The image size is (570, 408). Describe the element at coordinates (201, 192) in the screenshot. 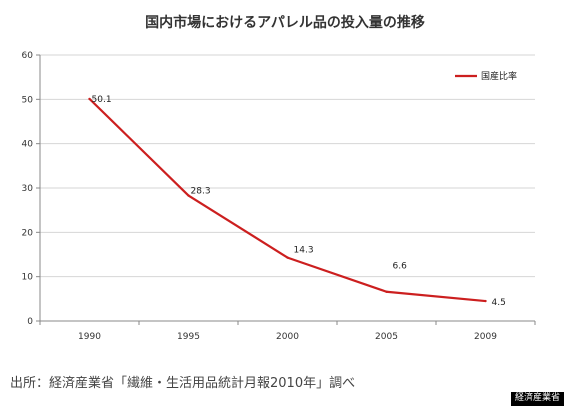

I see `data-label: 28.3` at that location.